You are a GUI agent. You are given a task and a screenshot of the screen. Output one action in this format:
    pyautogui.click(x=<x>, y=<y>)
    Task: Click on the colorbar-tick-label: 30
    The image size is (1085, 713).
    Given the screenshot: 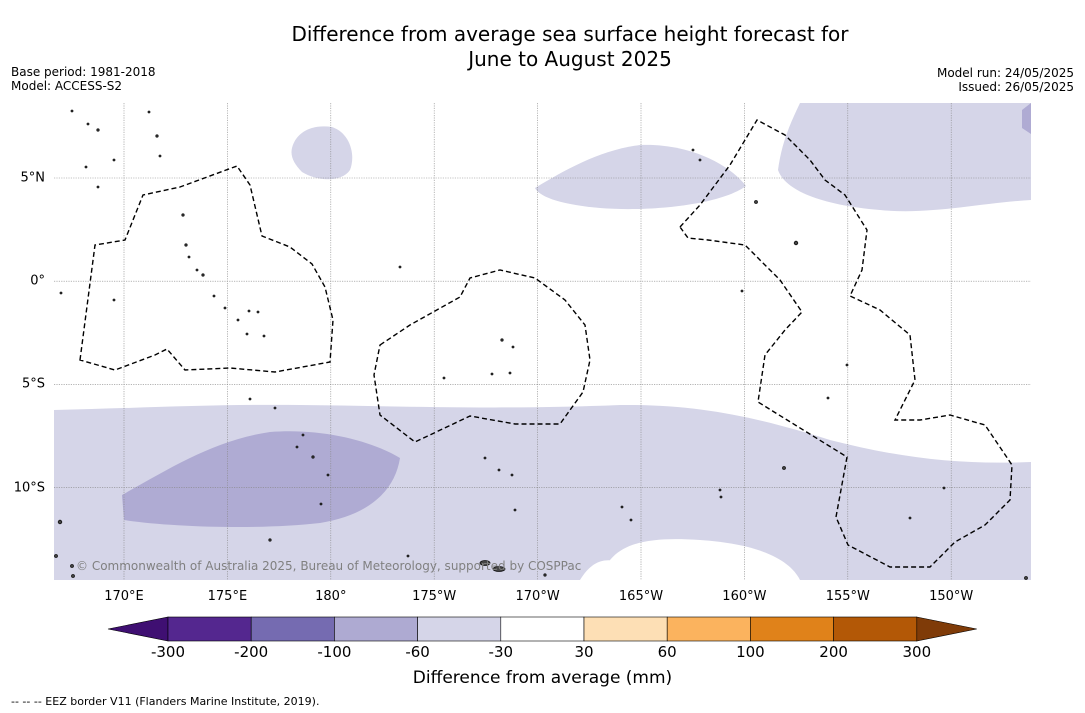 What is the action you would take?
    pyautogui.click(x=584, y=652)
    